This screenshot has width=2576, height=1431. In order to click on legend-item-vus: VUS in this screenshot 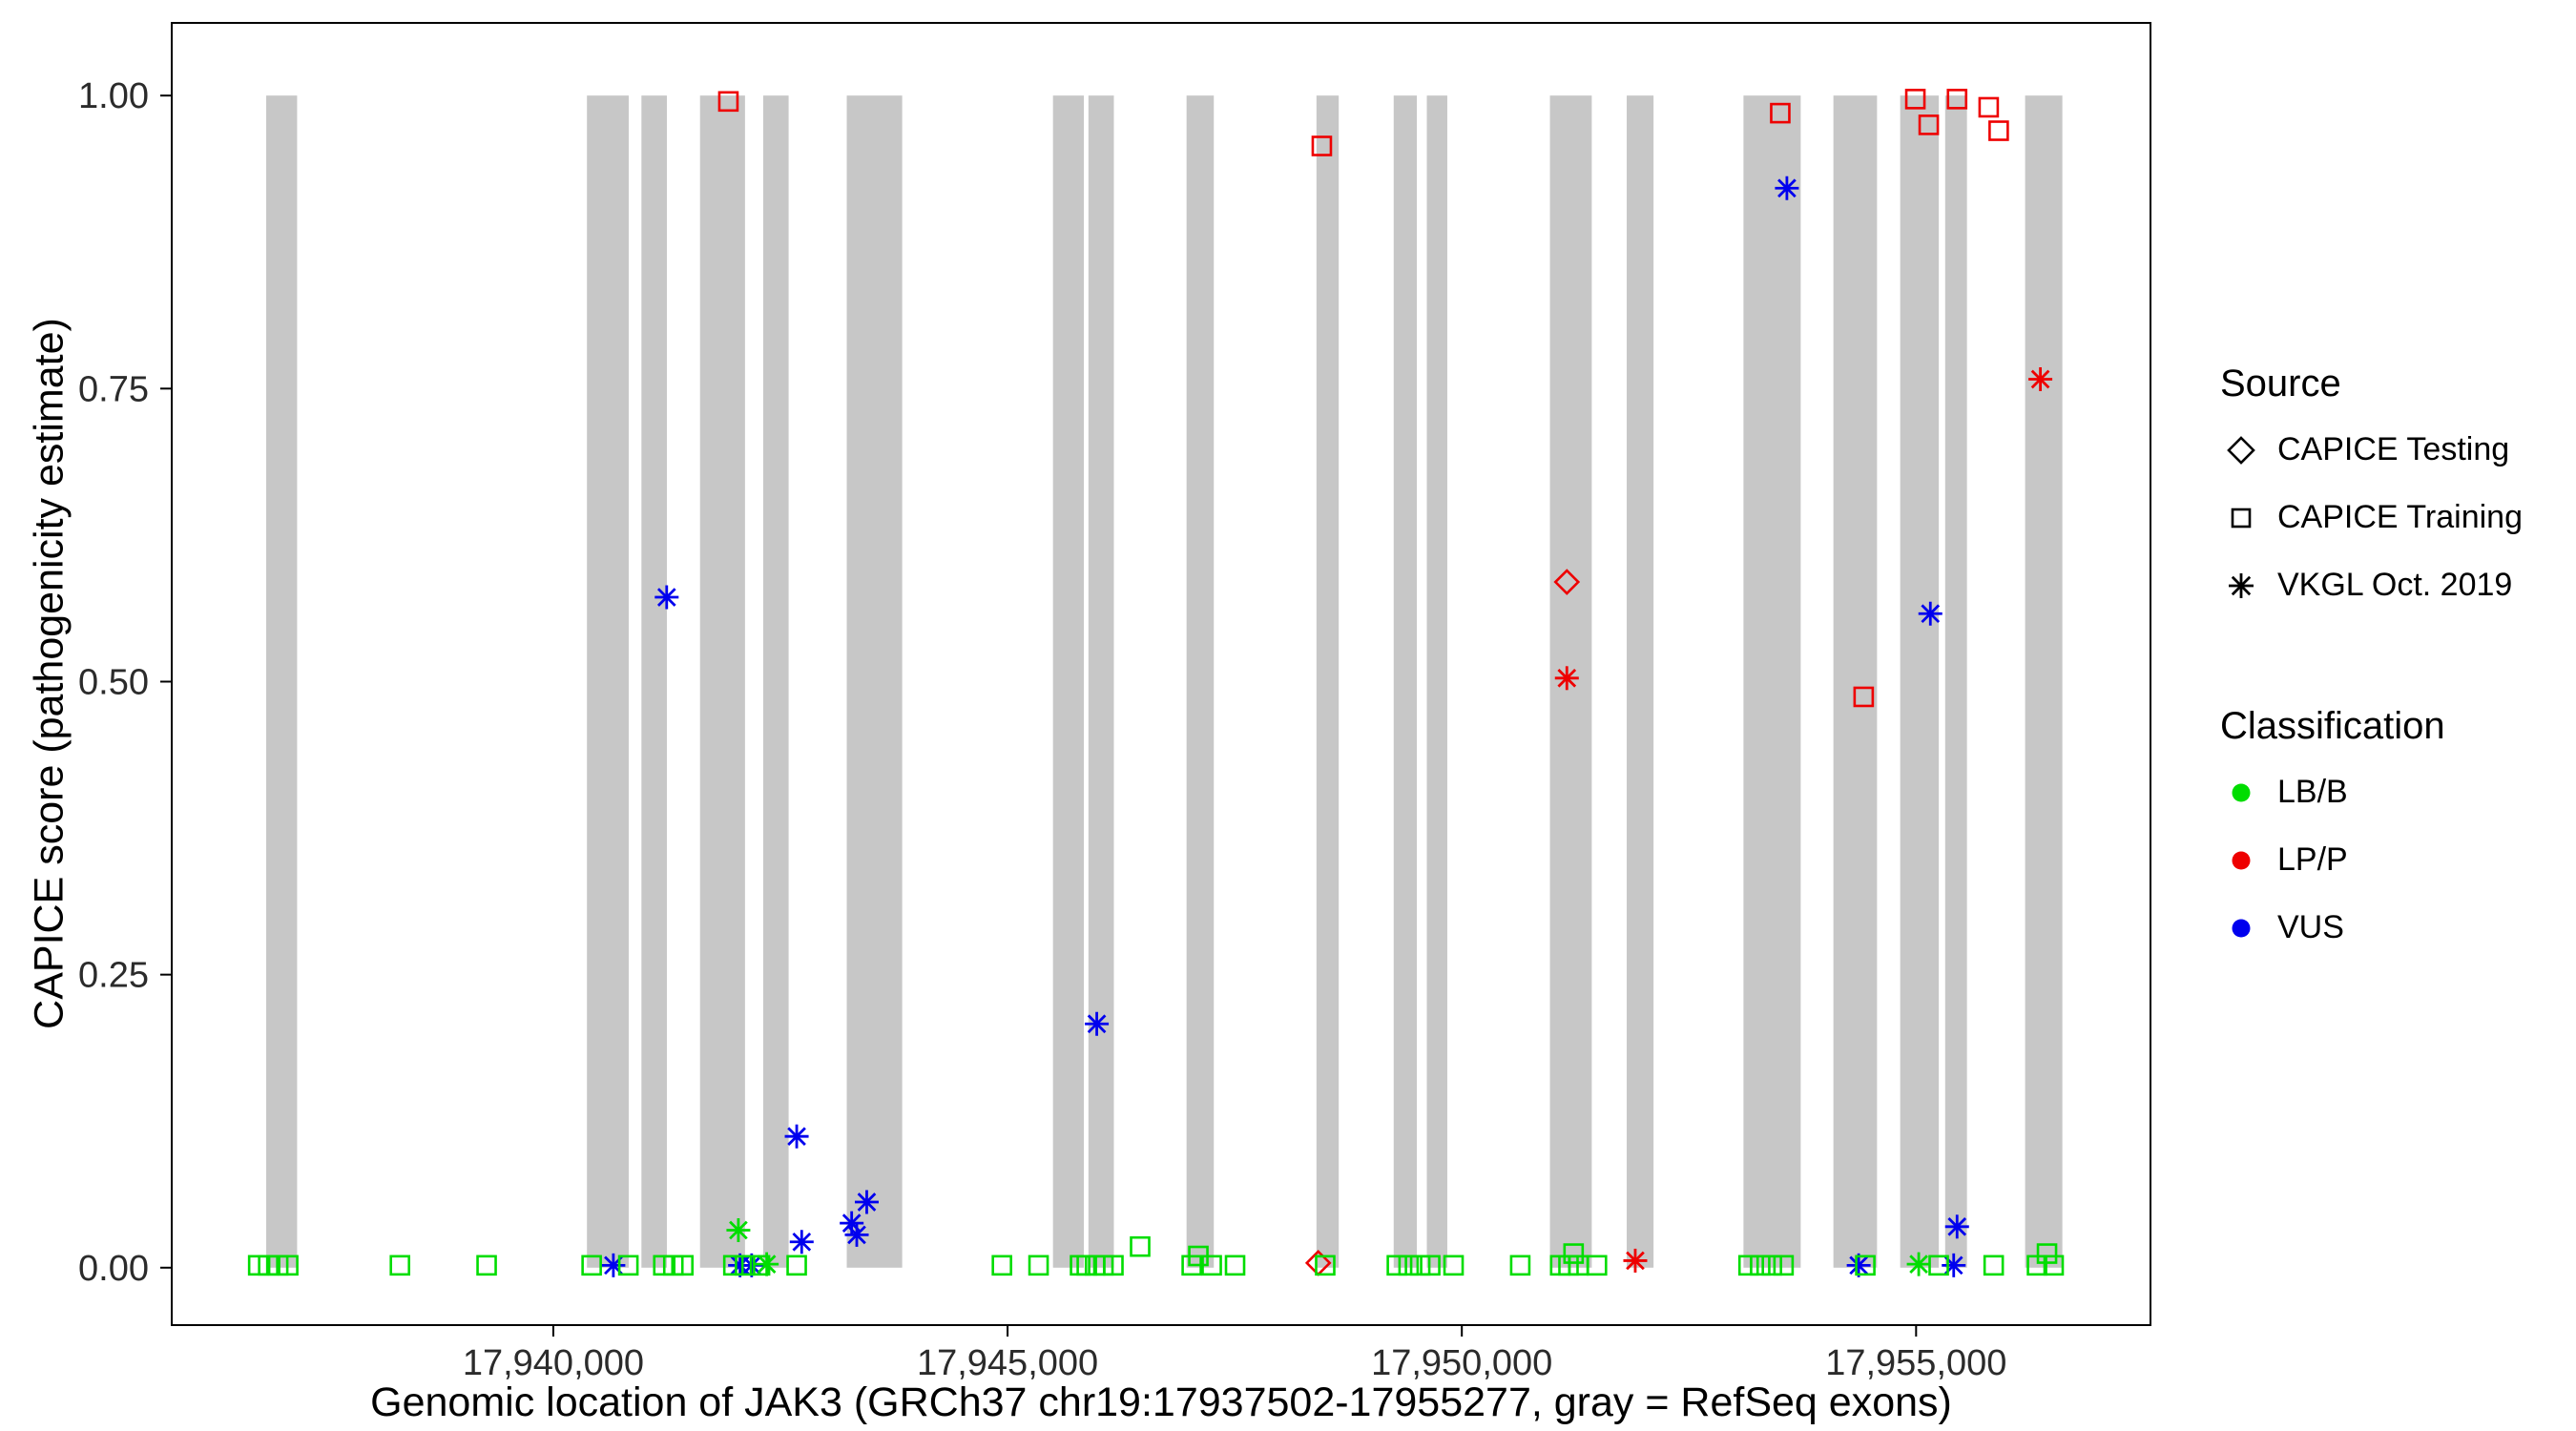, I will do `click(2371, 928)`.